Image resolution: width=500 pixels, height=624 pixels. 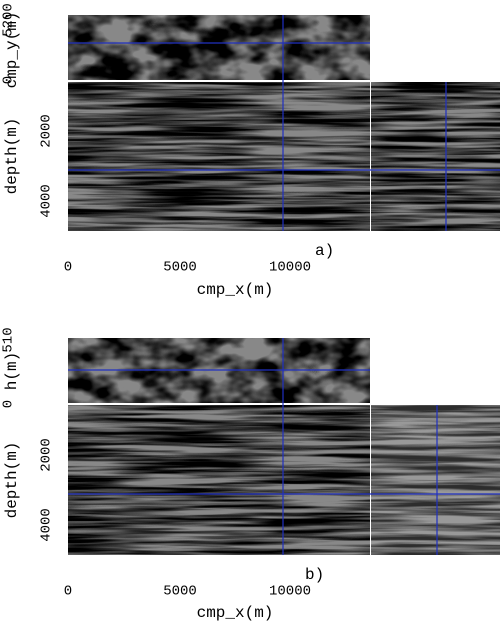 What do you see at coordinates (324, 251) in the screenshot?
I see `panel-label: a)` at bounding box center [324, 251].